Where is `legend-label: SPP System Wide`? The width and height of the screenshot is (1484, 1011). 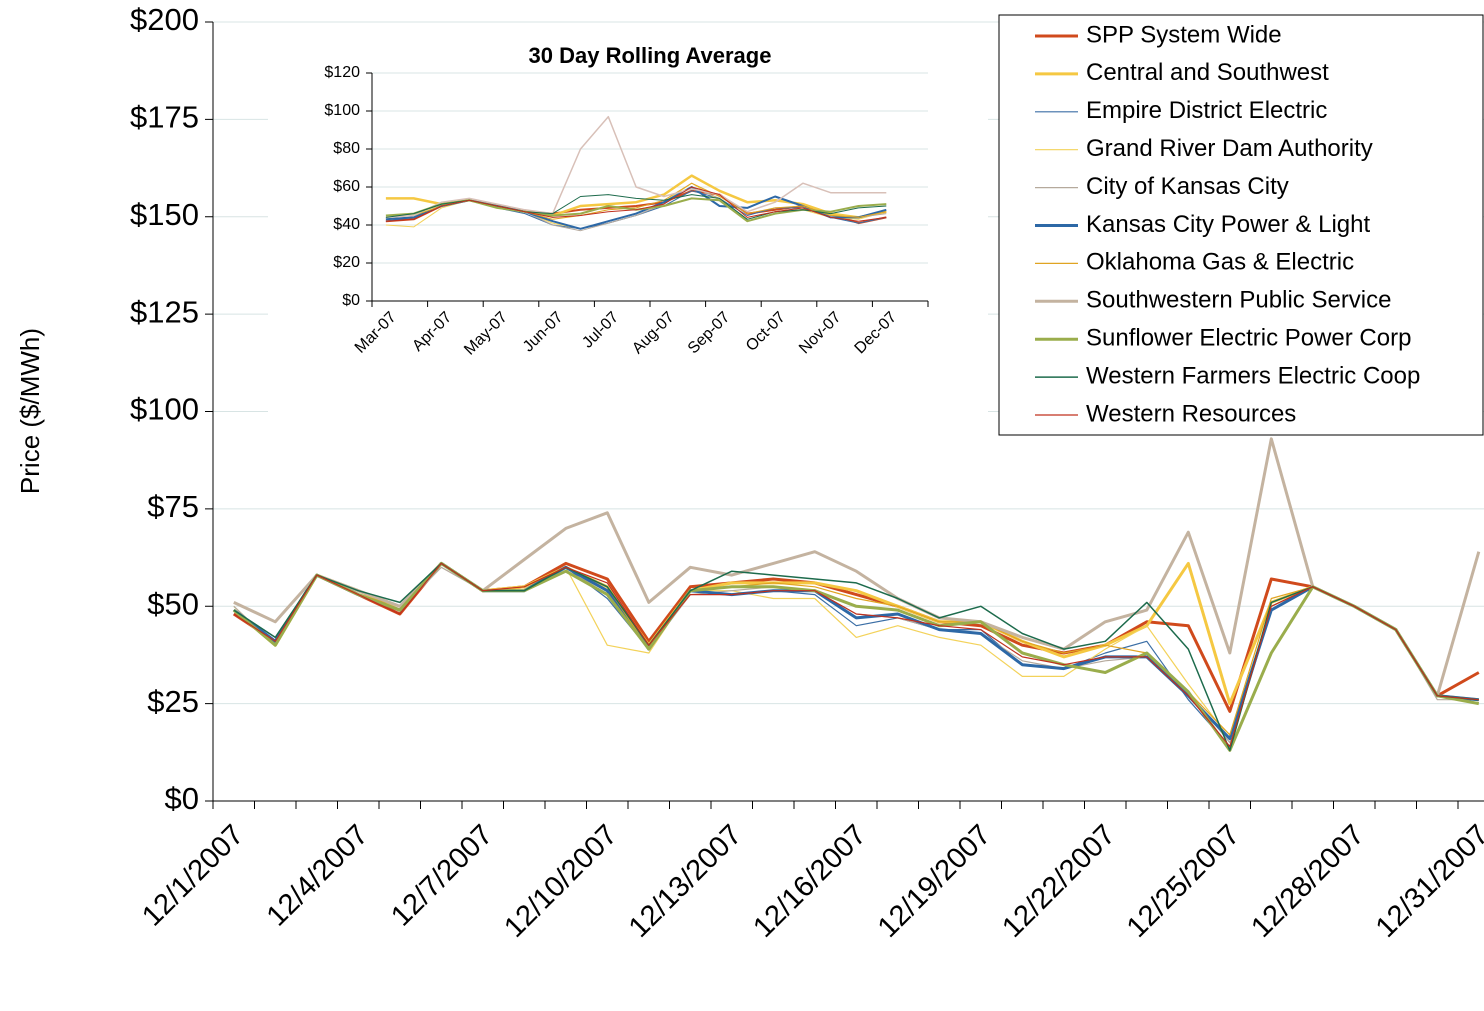 legend-label: SPP System Wide is located at coordinates (1184, 34).